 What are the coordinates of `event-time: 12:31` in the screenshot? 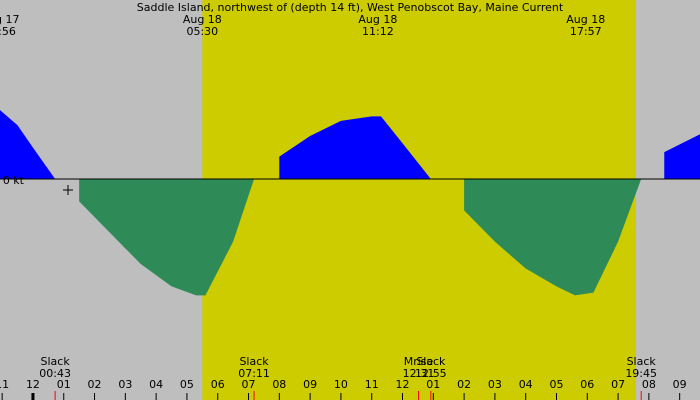 It's located at (419, 373).